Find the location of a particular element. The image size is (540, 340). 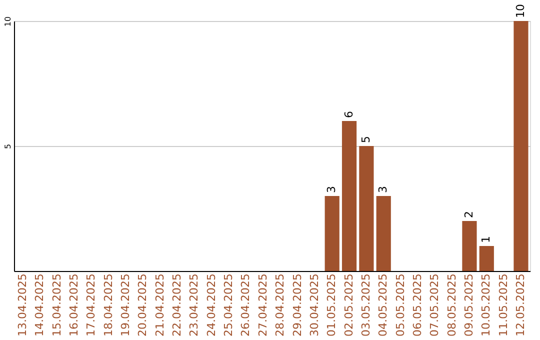

x-tick-label: 15.04.2025 is located at coordinates (57, 305).